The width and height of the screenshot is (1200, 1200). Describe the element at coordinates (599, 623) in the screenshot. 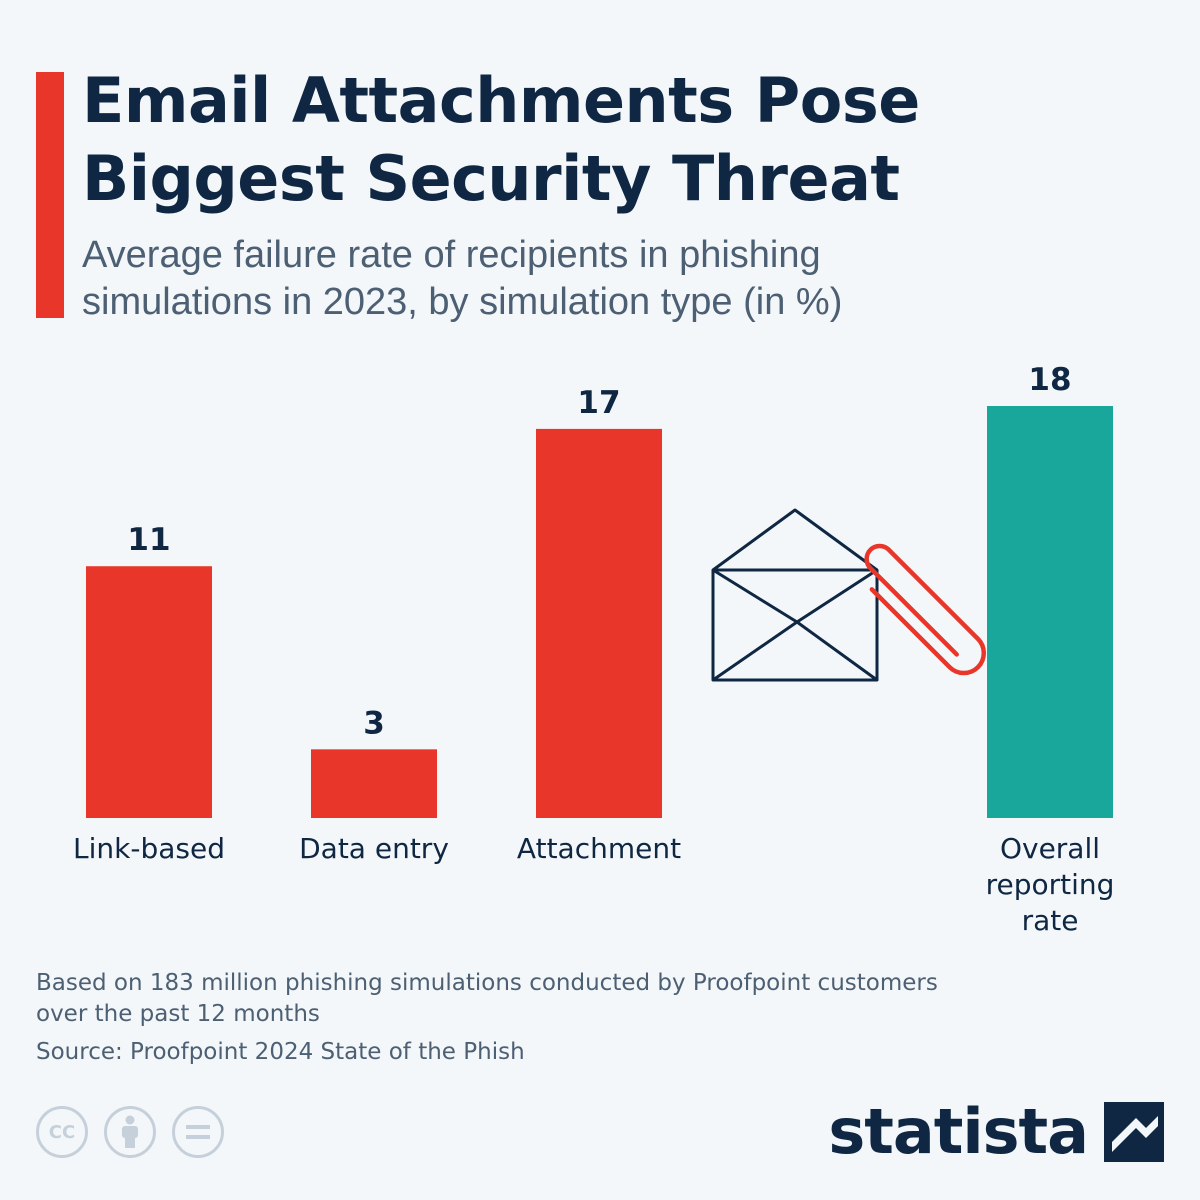

I see `bar-attachment` at that location.